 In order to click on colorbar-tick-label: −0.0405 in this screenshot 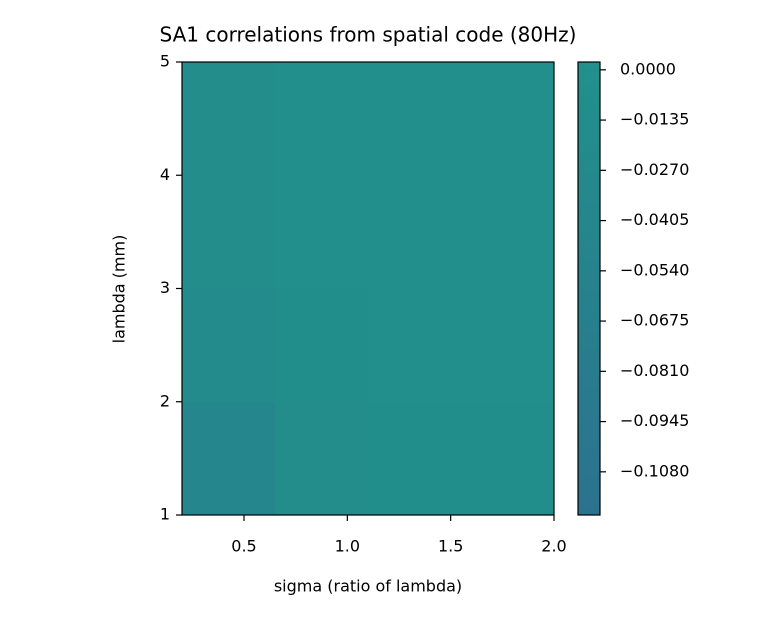, I will do `click(654, 219)`.